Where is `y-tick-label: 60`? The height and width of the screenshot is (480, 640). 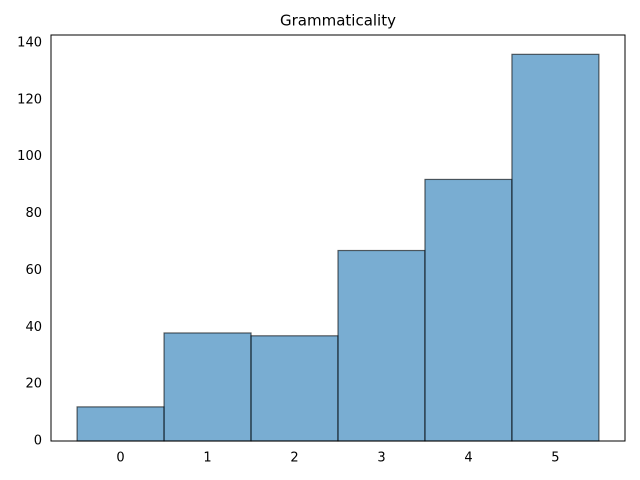
y-tick-label: 60 is located at coordinates (33, 270).